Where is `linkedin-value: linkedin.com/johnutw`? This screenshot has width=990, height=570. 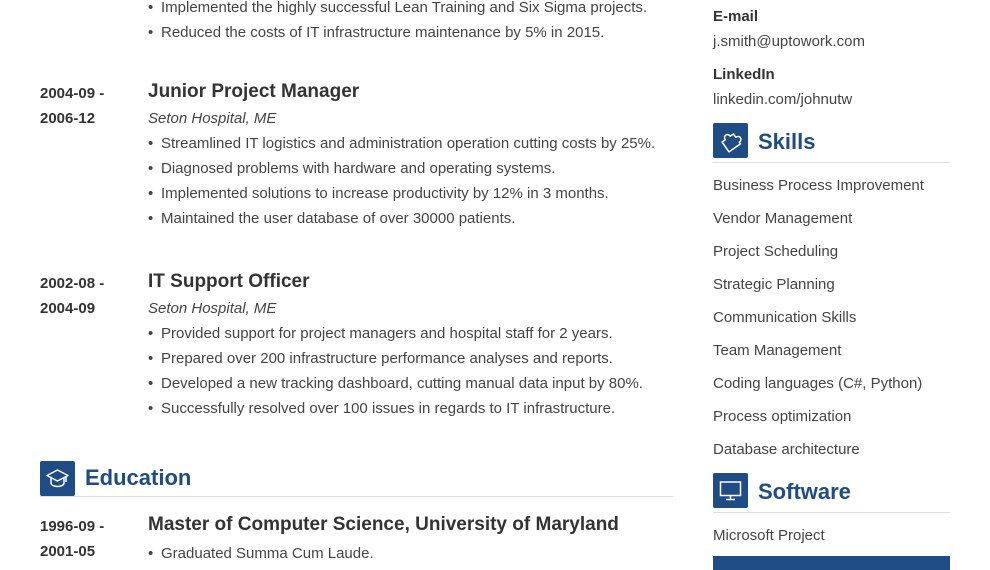 linkedin-value: linkedin.com/johnutw is located at coordinates (783, 99).